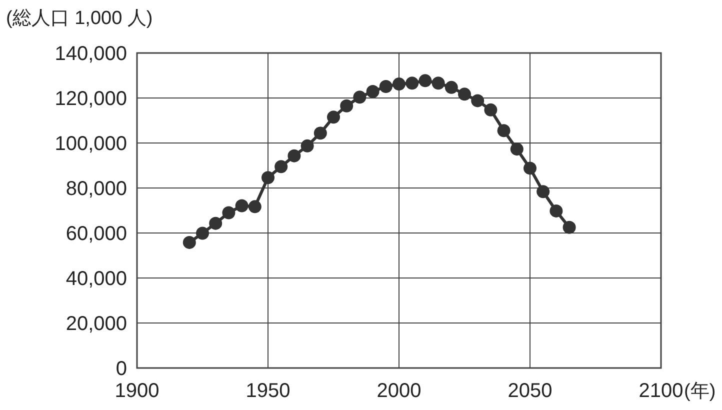 The height and width of the screenshot is (410, 722). Describe the element at coordinates (399, 391) in the screenshot. I see `x-tick-label: 2000` at that location.